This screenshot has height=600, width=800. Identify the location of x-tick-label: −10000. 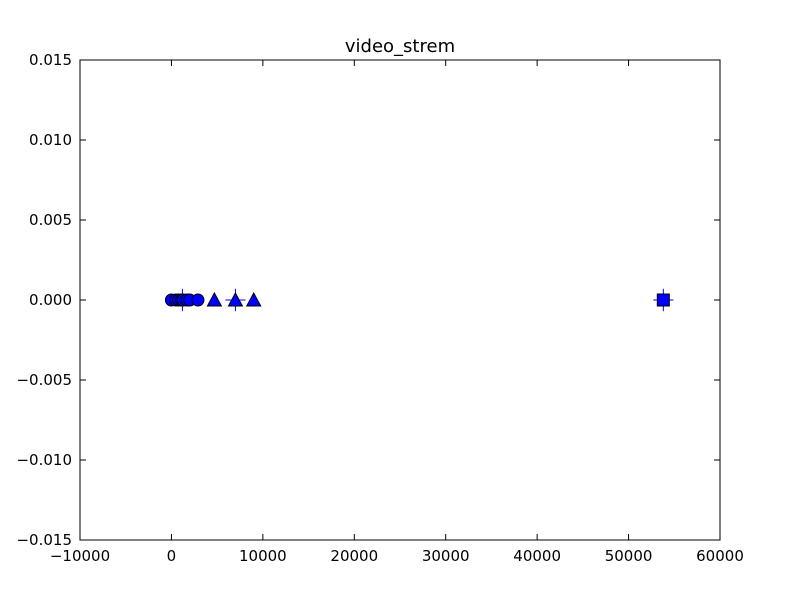
(80, 556).